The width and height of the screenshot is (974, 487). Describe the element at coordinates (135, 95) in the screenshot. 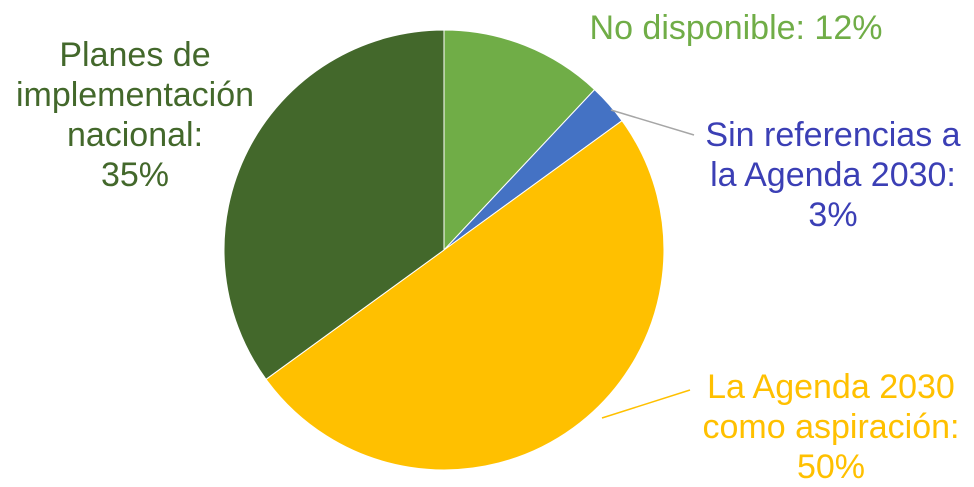

I see `label-planes-line-2: implementación` at that location.